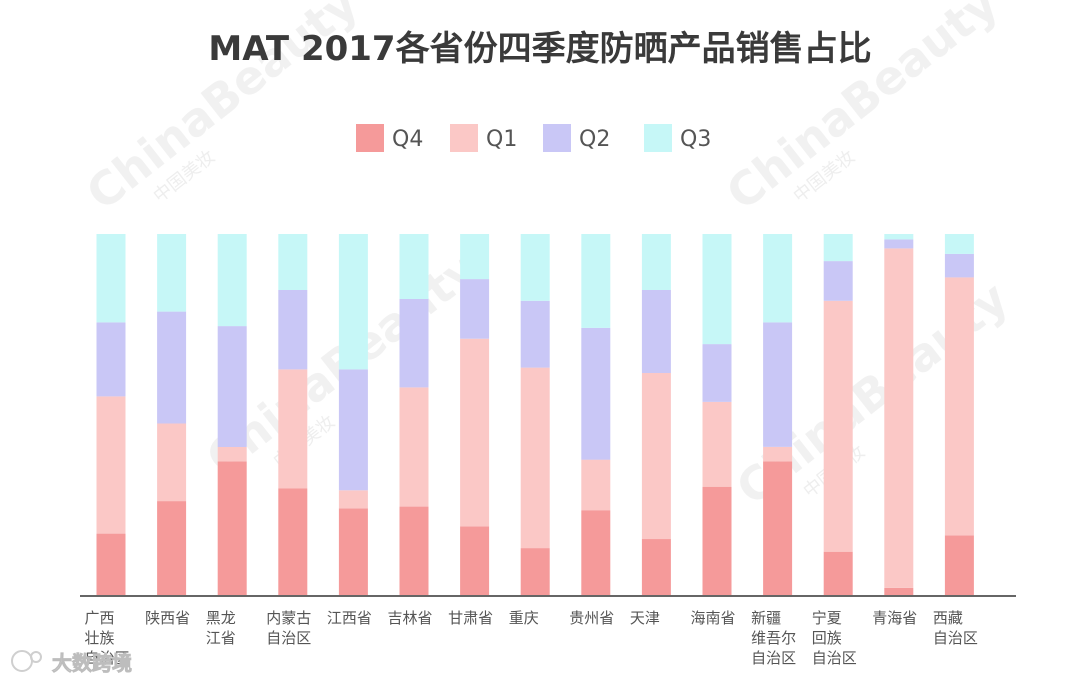 The image size is (1080, 683). I want to click on x-tick-label: 新疆维吾尔自治区, so click(773, 638).